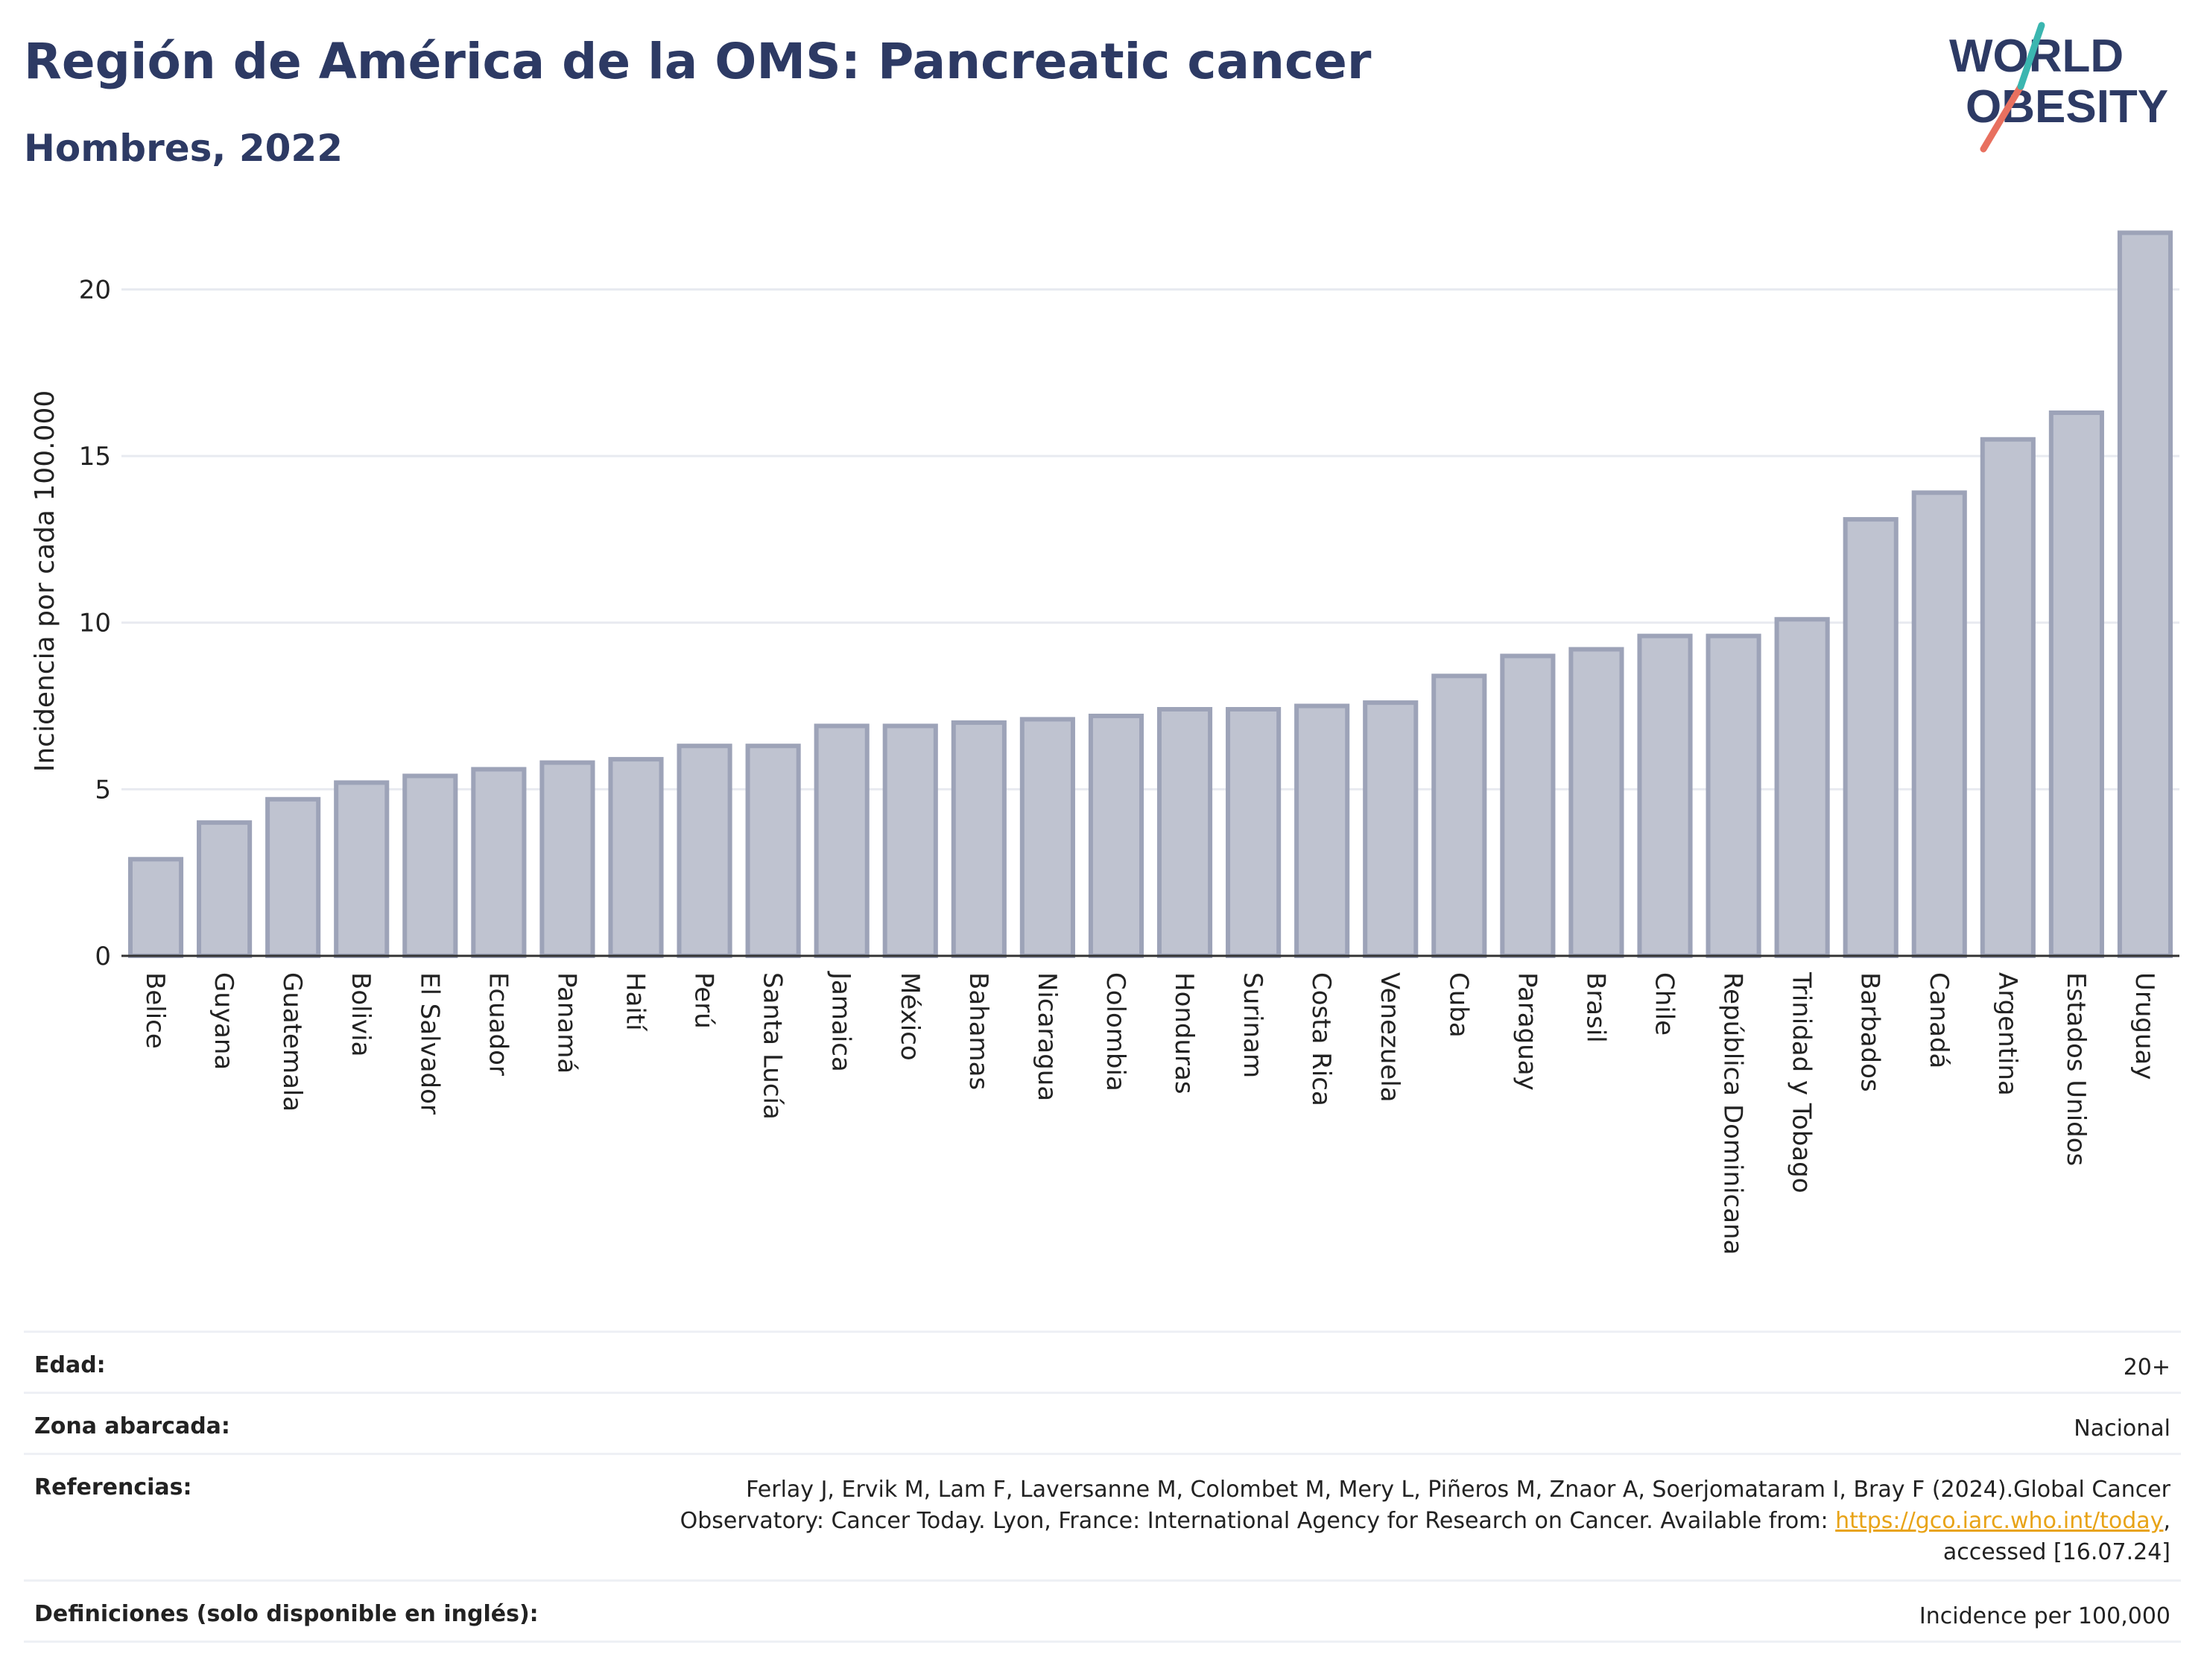 This screenshot has height=1680, width=2204. Describe the element at coordinates (910, 1016) in the screenshot. I see `x-tick-label: México` at that location.